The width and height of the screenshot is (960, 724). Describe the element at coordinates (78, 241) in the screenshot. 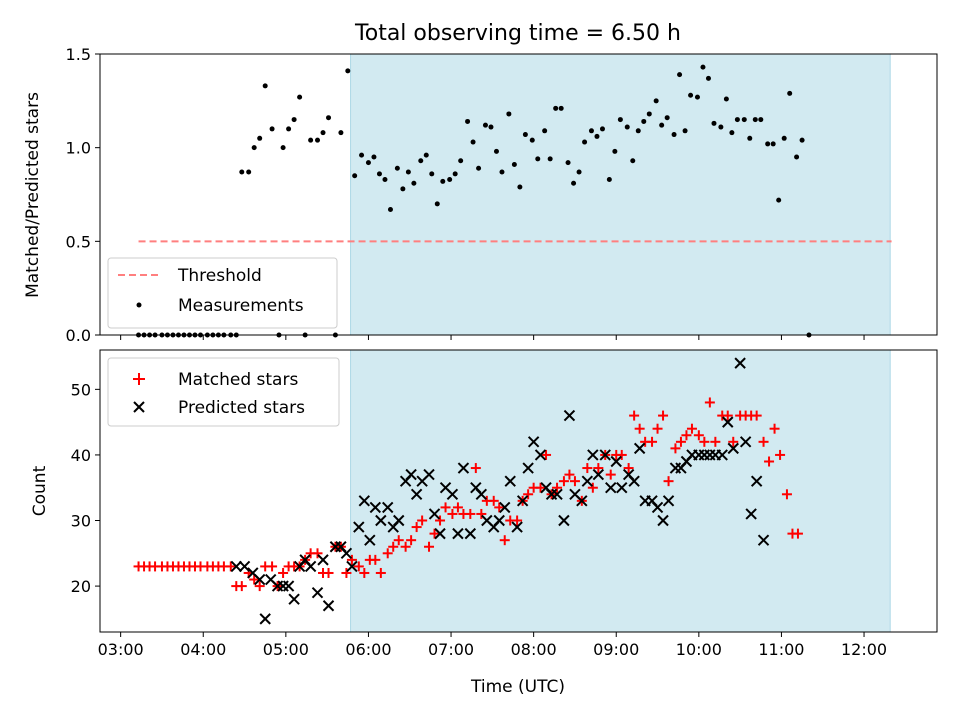

I see `top-y-tick-label: 0.5` at that location.